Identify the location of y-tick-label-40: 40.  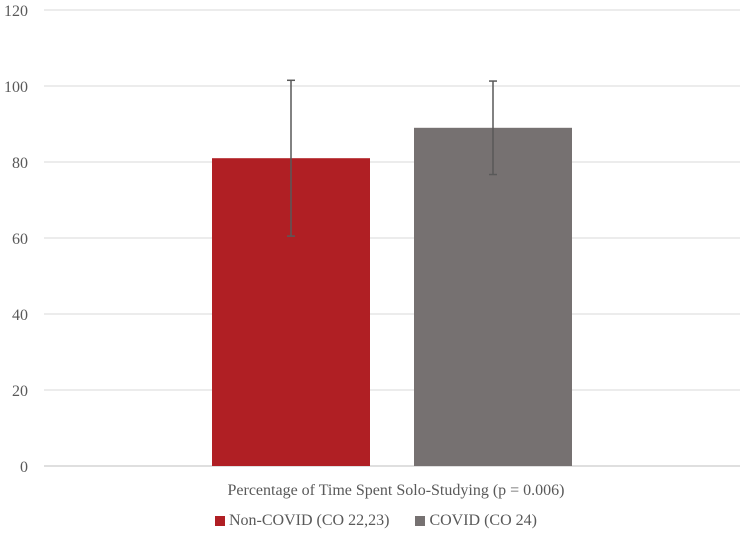
(20, 315).